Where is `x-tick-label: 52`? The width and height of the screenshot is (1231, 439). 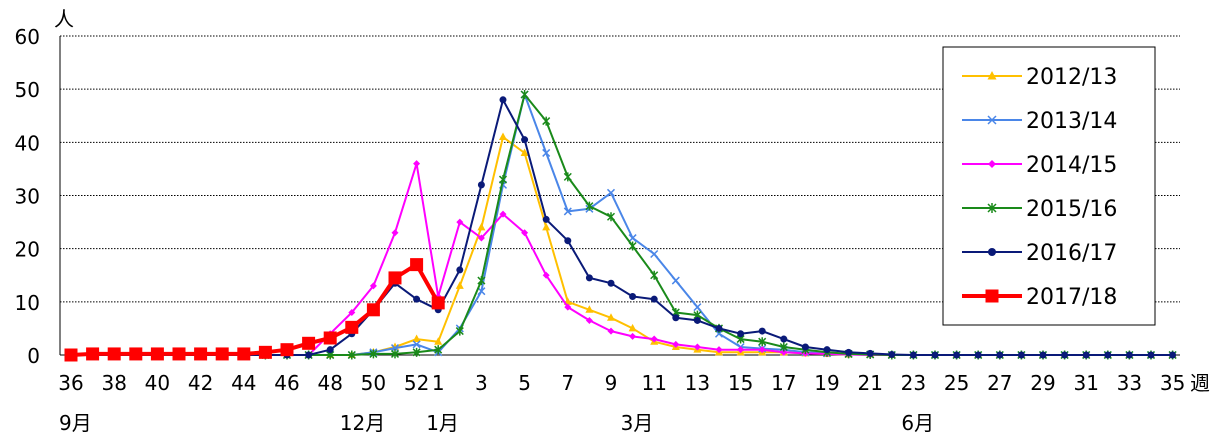 x-tick-label: 52 is located at coordinates (416, 383).